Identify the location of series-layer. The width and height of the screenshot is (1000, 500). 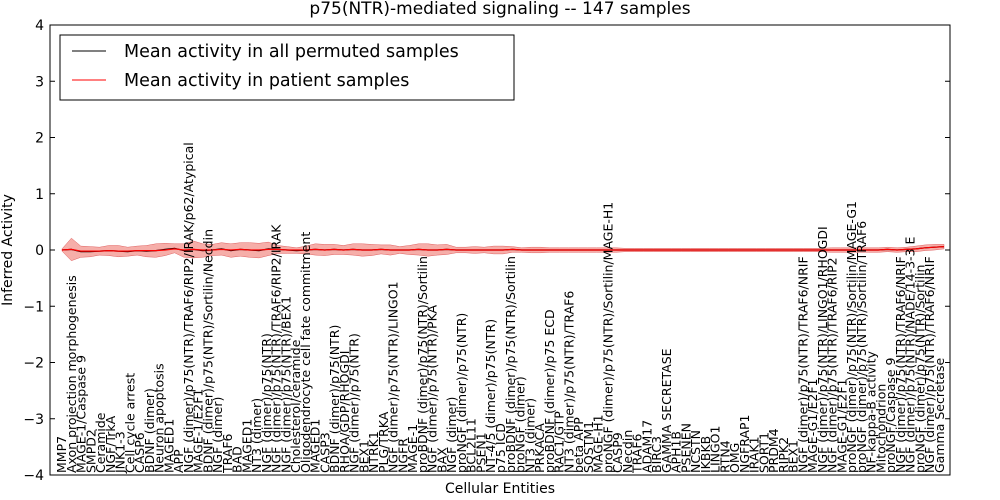
(503, 249).